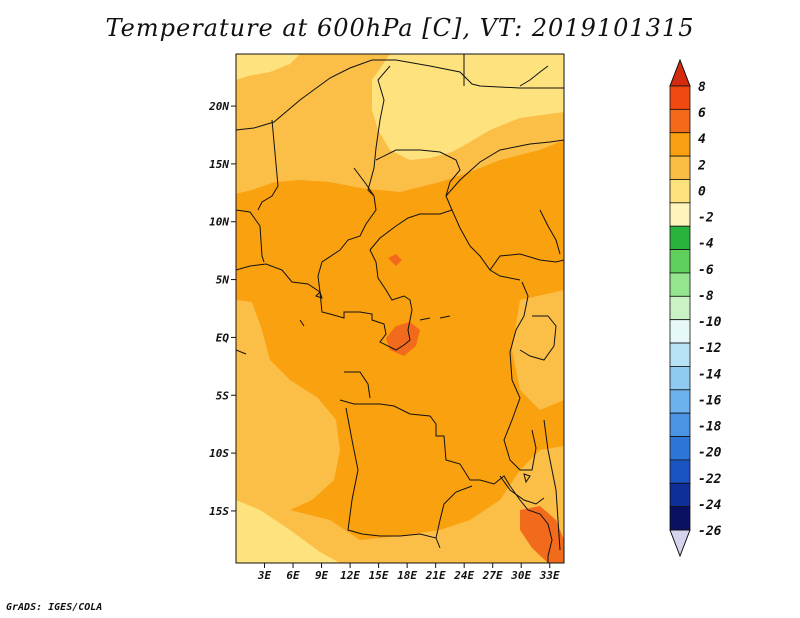  I want to click on colorbar-level-label: -20, so click(710, 453).